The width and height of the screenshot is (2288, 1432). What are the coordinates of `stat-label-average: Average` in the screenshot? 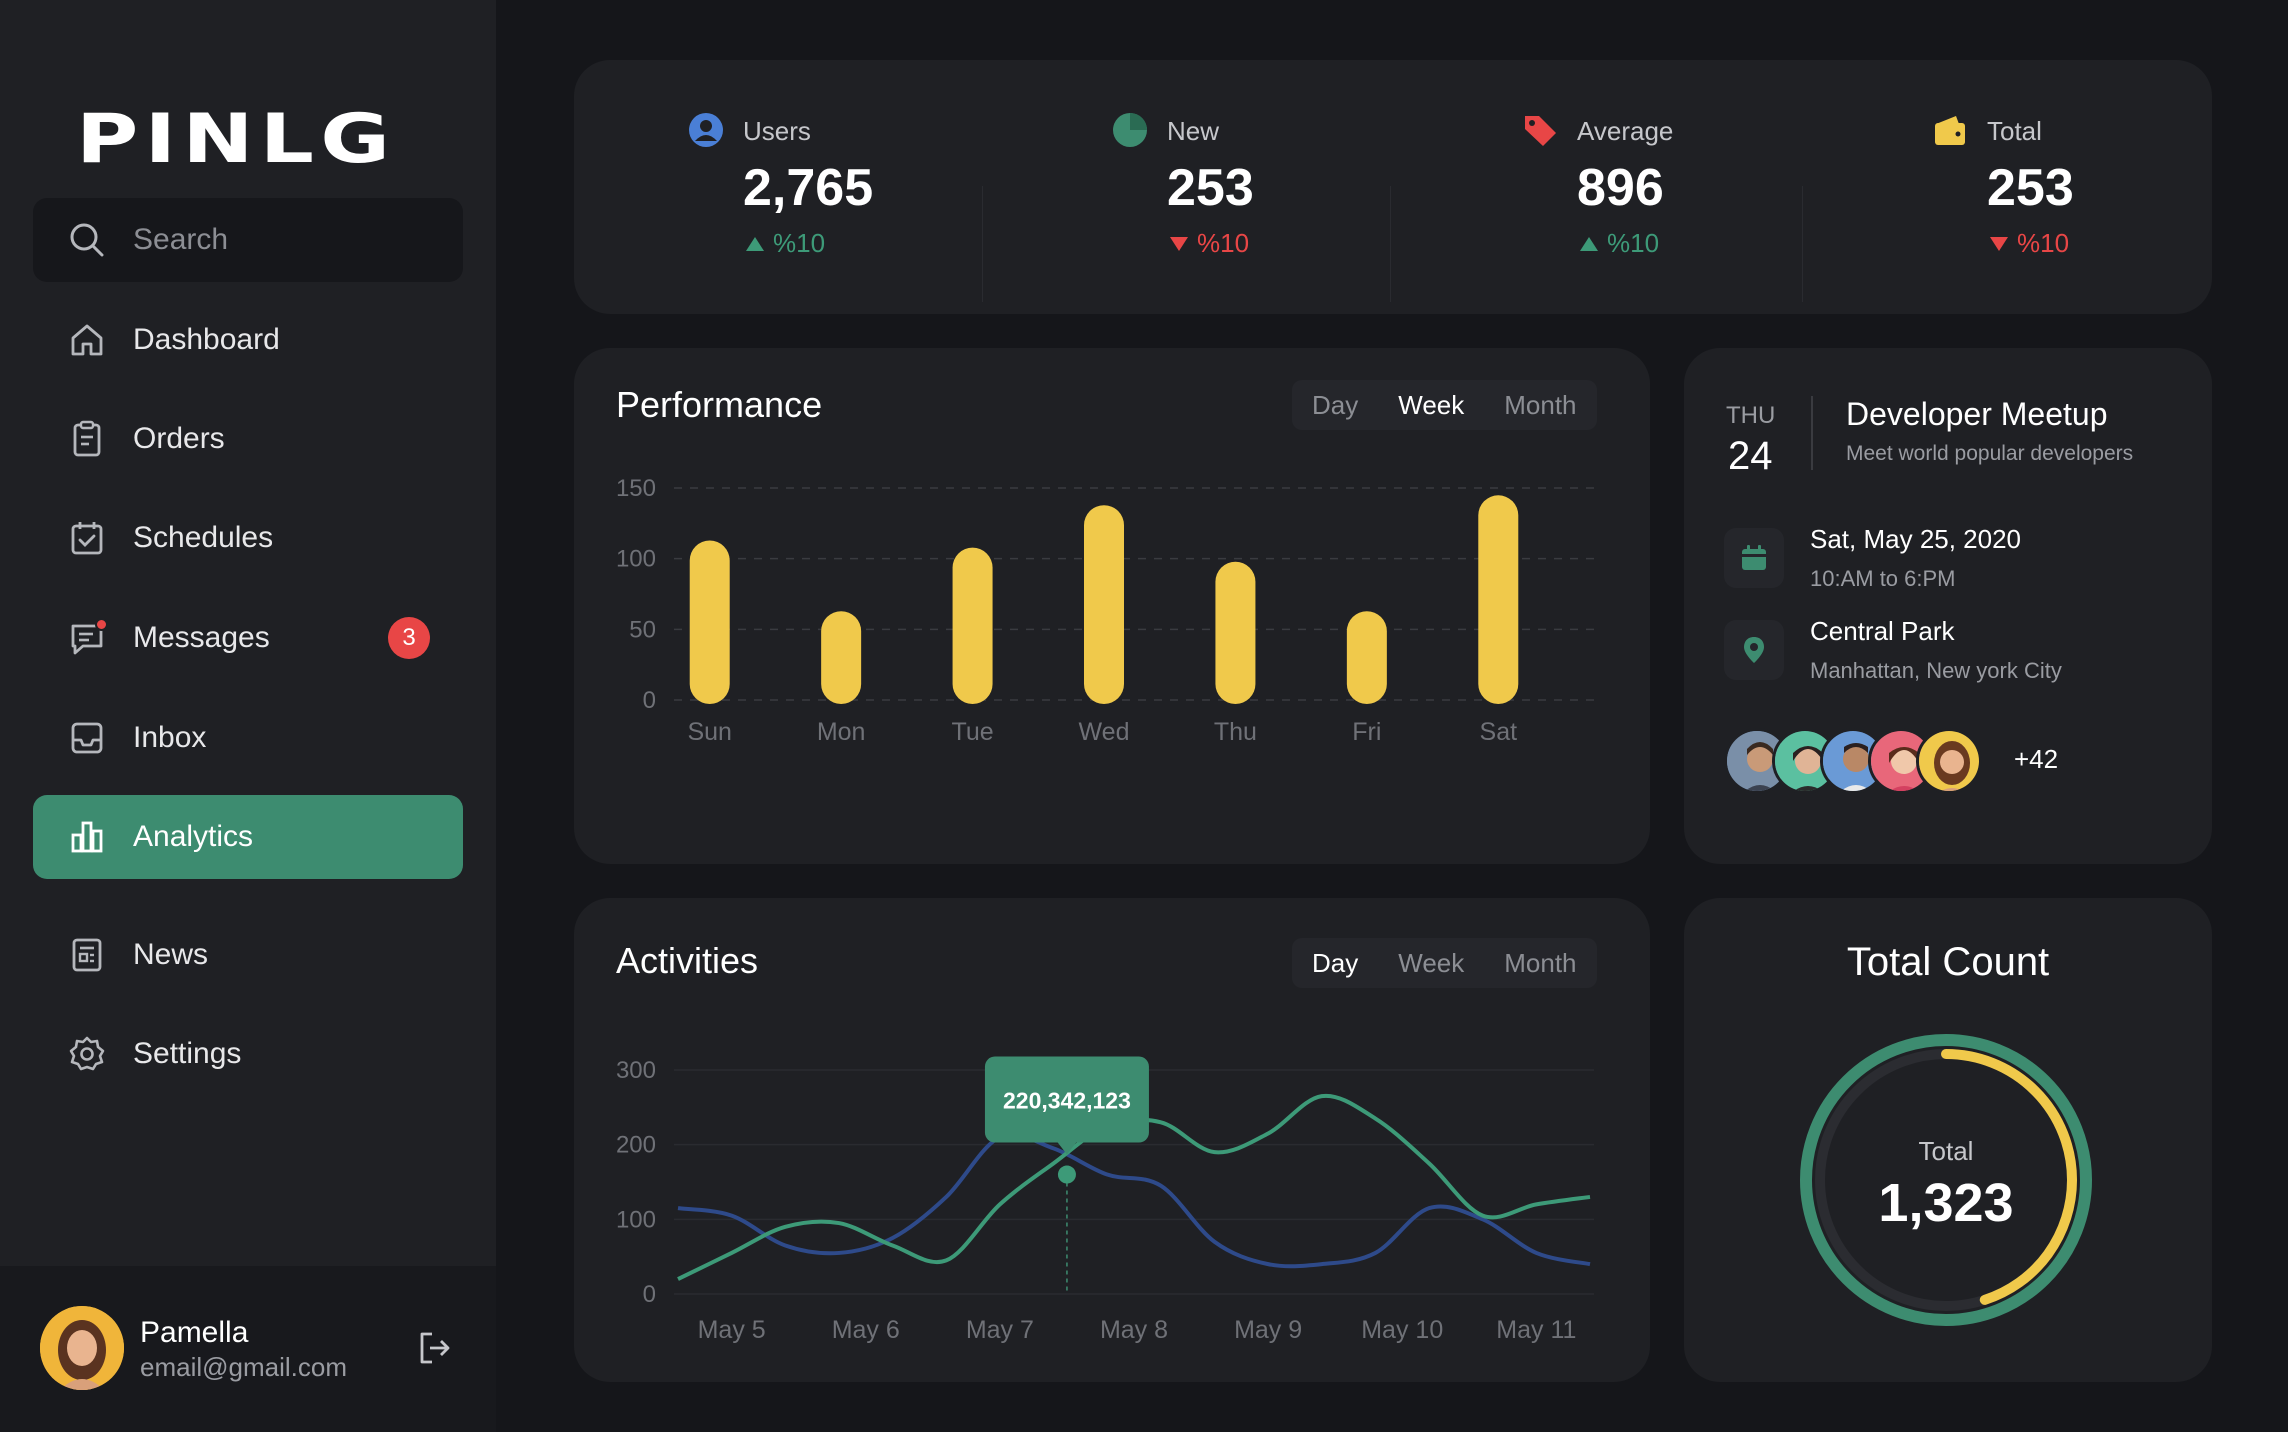 It's located at (1625, 131).